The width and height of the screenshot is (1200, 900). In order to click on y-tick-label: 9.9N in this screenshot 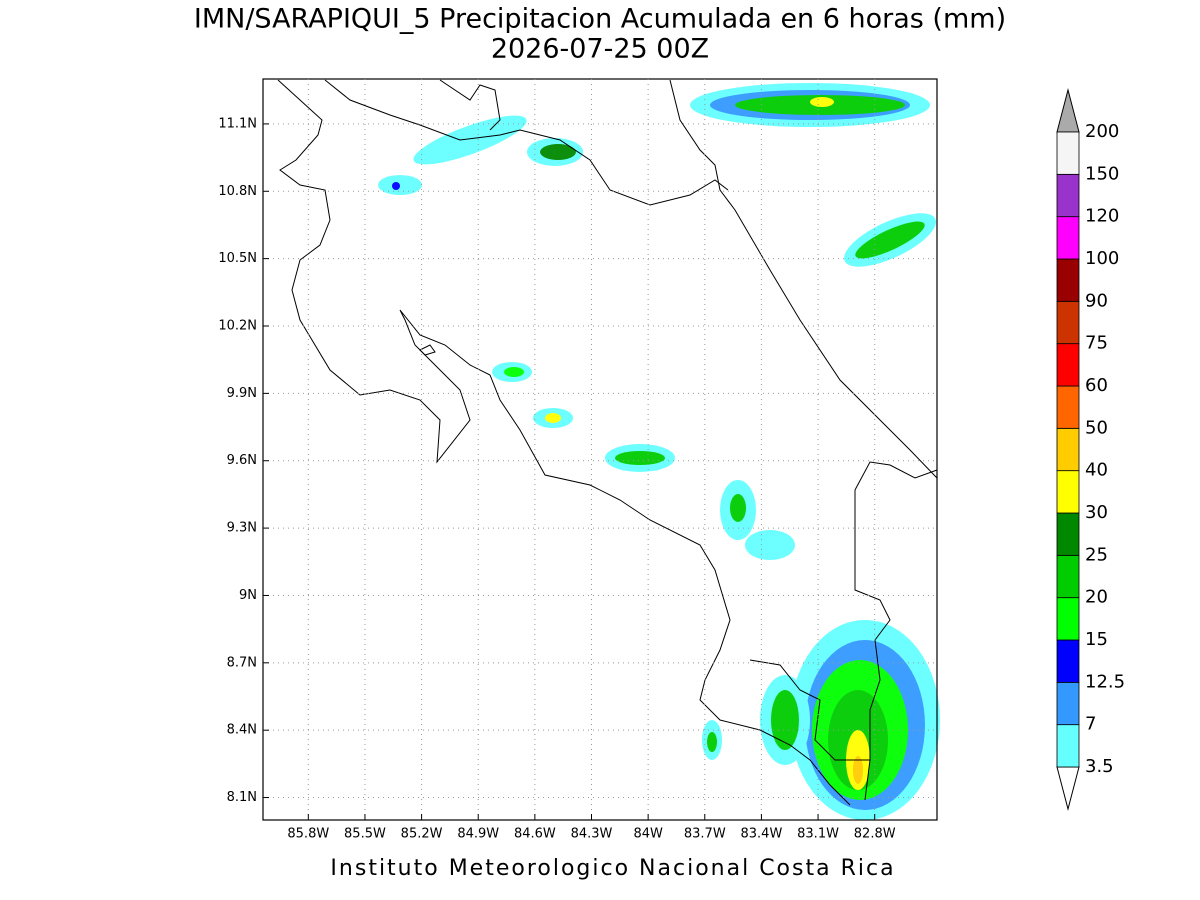, I will do `click(242, 393)`.